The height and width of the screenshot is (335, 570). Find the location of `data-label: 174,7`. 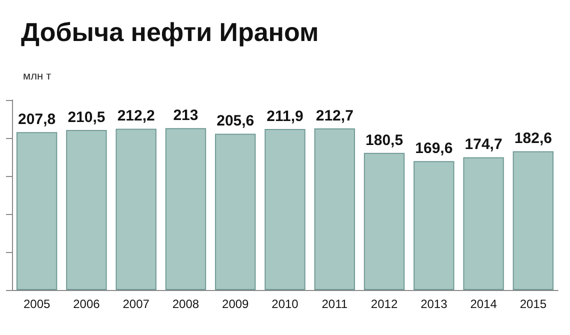

data-label: 174,7 is located at coordinates (483, 145).